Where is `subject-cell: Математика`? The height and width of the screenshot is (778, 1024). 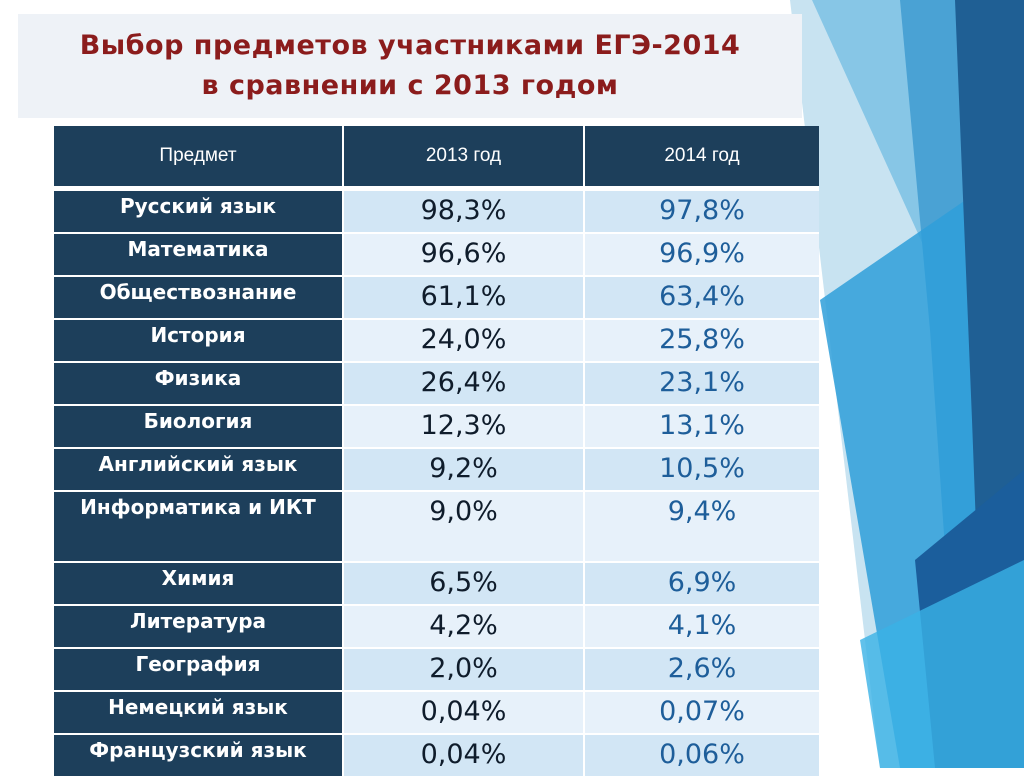 subject-cell: Математика is located at coordinates (199, 255).